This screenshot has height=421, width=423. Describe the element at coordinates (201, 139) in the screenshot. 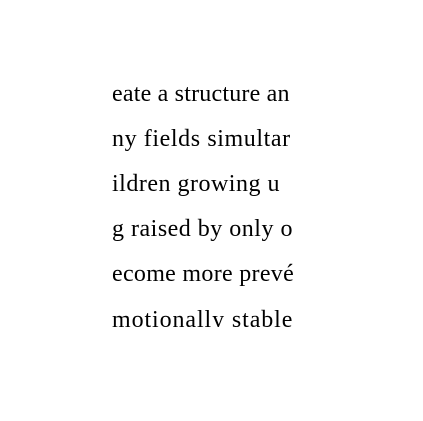

I see `text-line-2: ny fields simultar` at that location.